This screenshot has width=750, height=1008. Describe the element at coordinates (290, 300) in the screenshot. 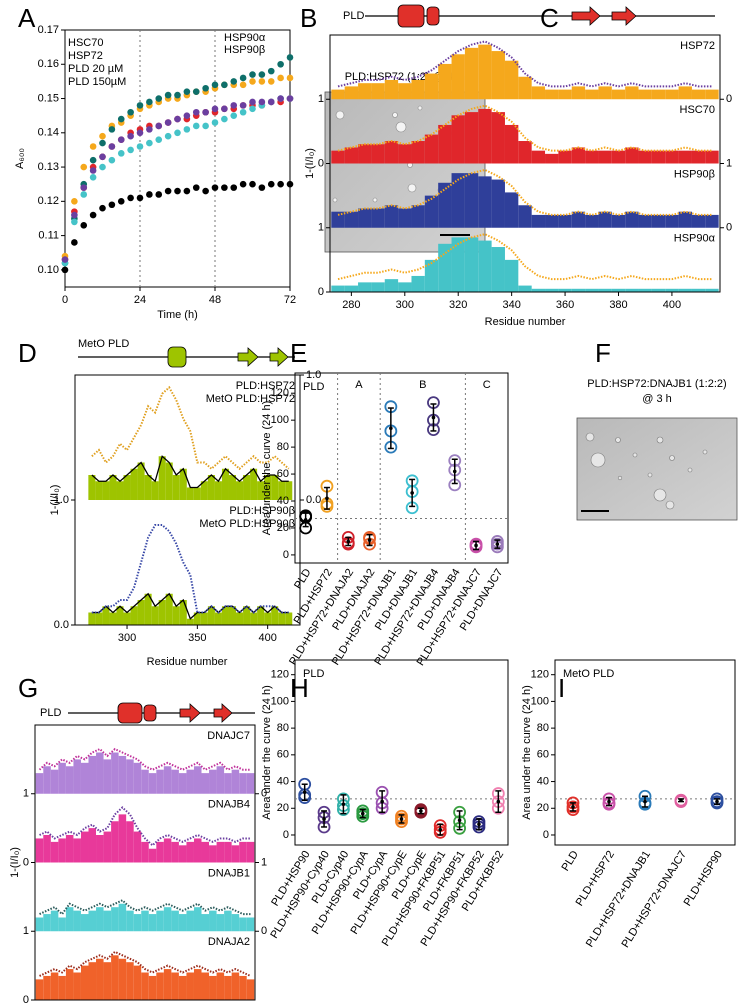

I see `x-tick-label: 72` at that location.